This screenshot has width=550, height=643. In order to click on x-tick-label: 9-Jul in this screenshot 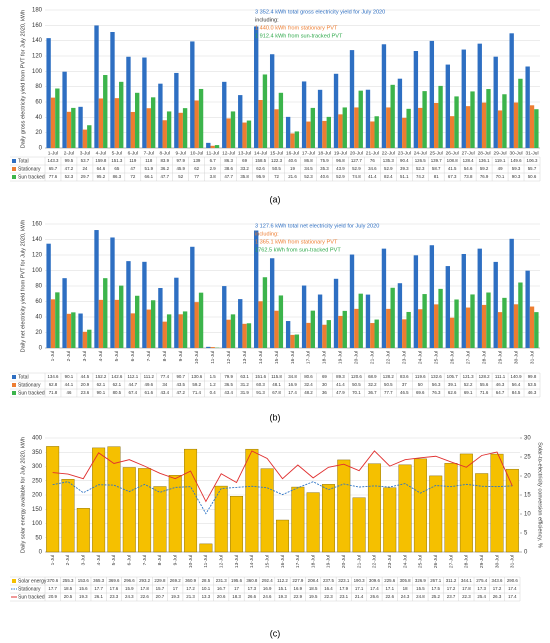, I will do `click(181, 153)`.